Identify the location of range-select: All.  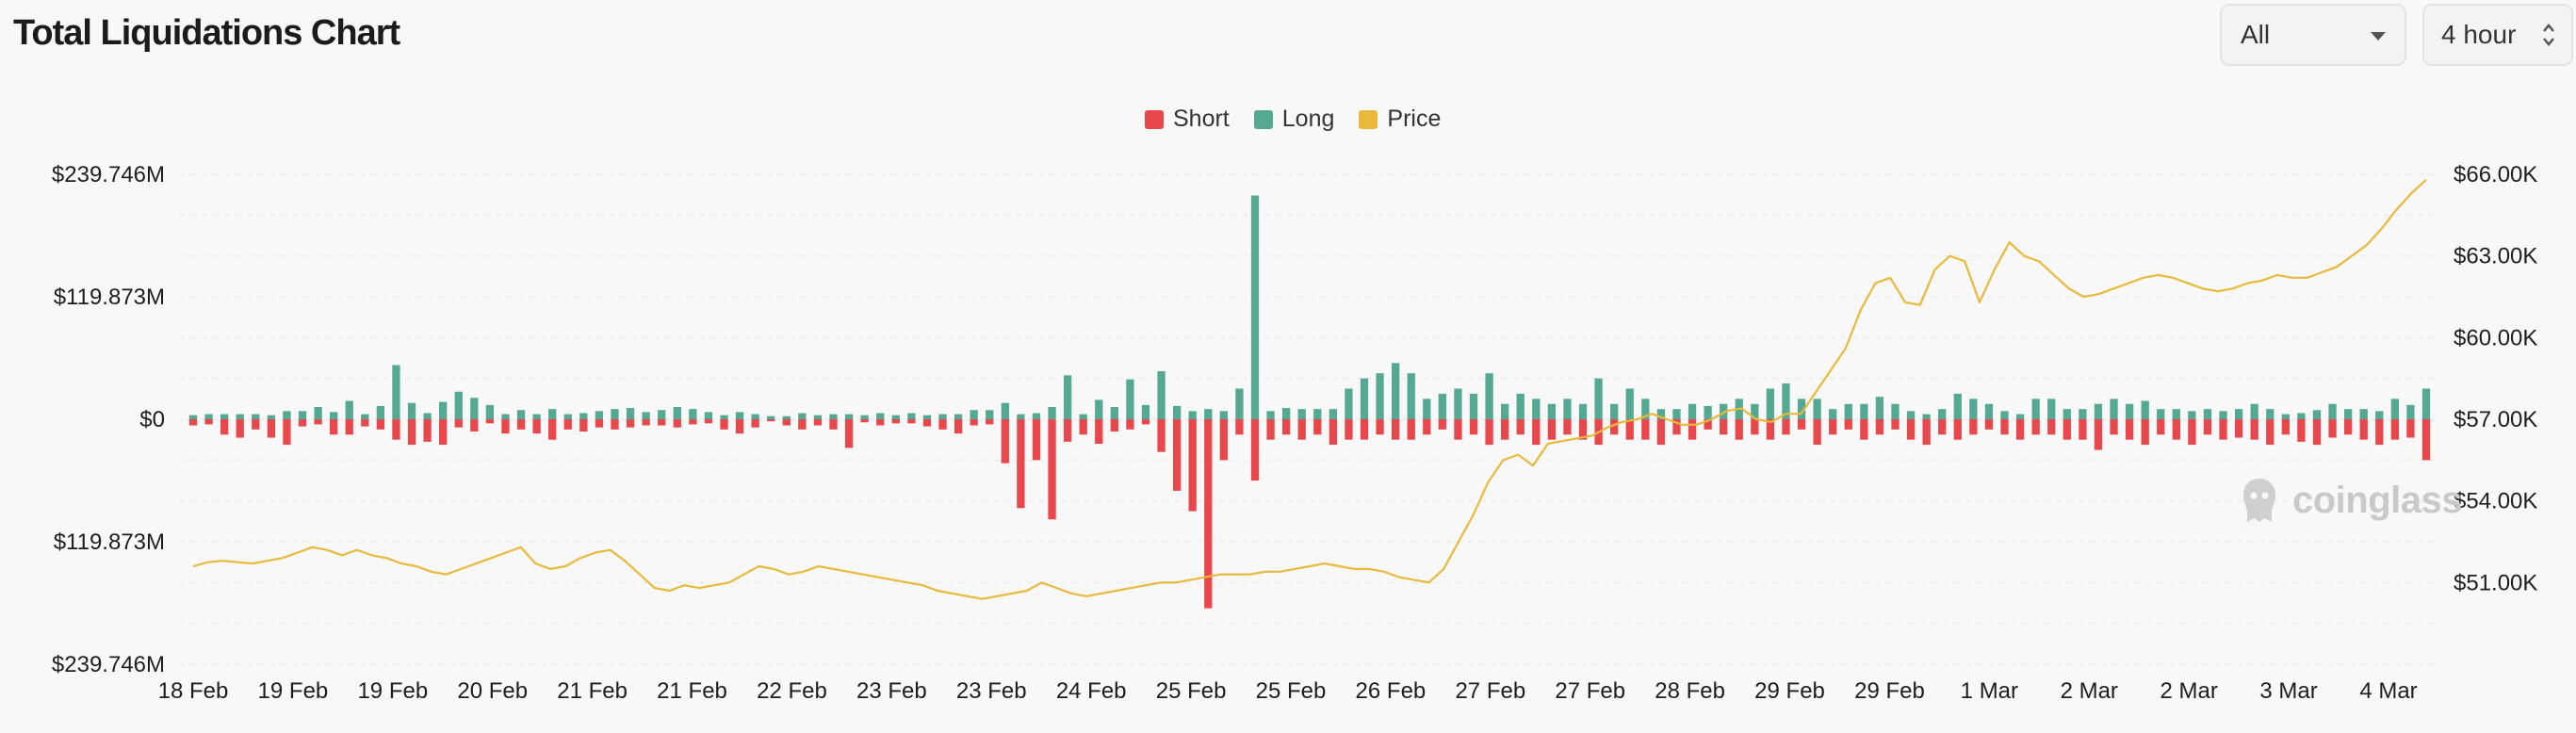
(2313, 35).